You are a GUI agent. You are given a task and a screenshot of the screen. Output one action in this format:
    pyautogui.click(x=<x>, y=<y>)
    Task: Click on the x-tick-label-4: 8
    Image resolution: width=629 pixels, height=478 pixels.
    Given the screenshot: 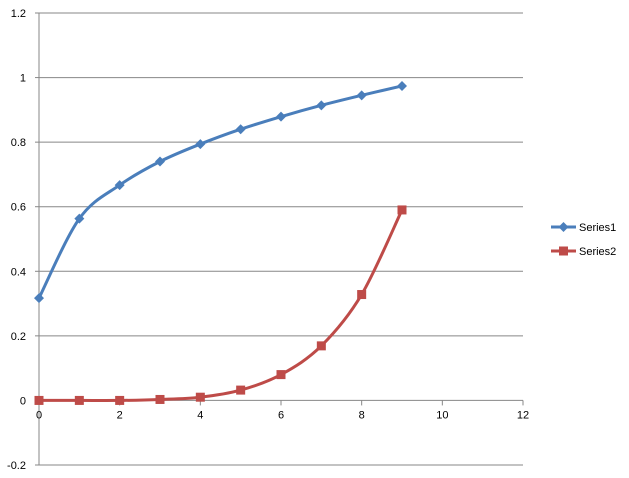 What is the action you would take?
    pyautogui.click(x=362, y=415)
    